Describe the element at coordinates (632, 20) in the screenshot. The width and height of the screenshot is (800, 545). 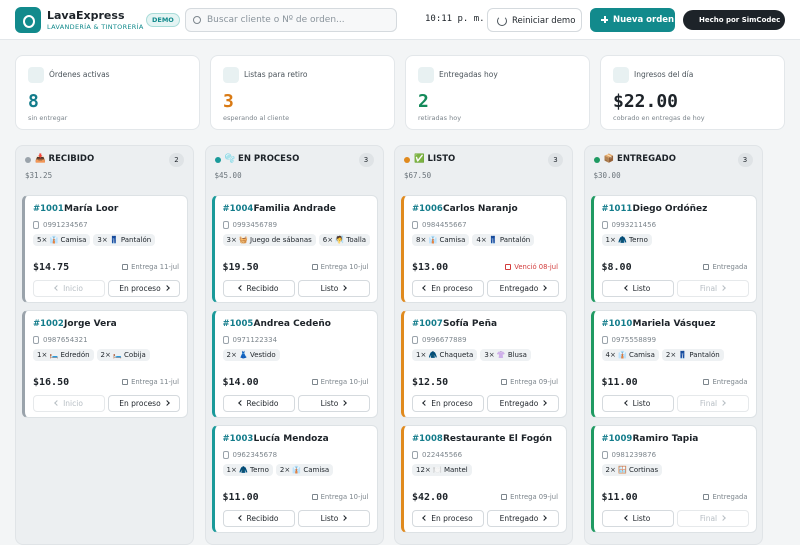
I see `new-order-button: Nueva orden` at that location.